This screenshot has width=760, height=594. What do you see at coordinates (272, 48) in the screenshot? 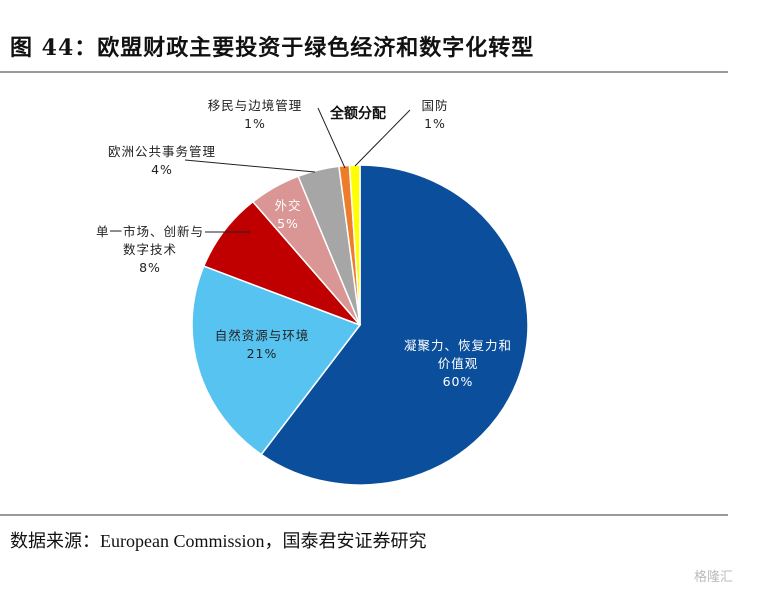
I see `chart-title: 图 44：欧盟财政主要投资于绿色经济和数字化转型` at bounding box center [272, 48].